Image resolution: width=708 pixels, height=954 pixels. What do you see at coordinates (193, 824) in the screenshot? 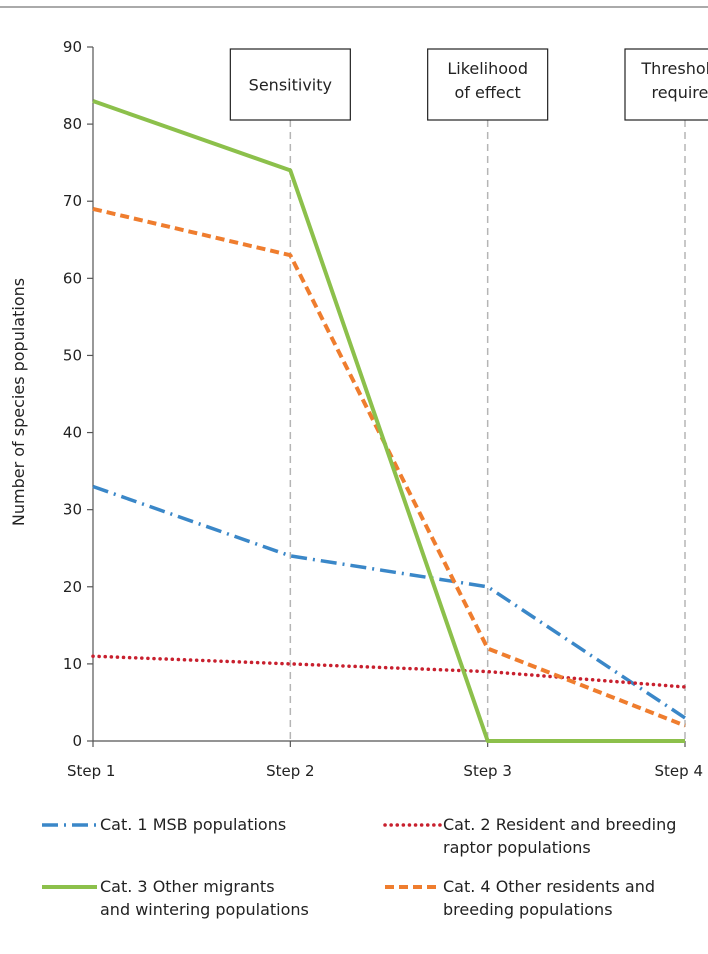
I see `legend-label: Cat. 1 MSB populations` at bounding box center [193, 824].